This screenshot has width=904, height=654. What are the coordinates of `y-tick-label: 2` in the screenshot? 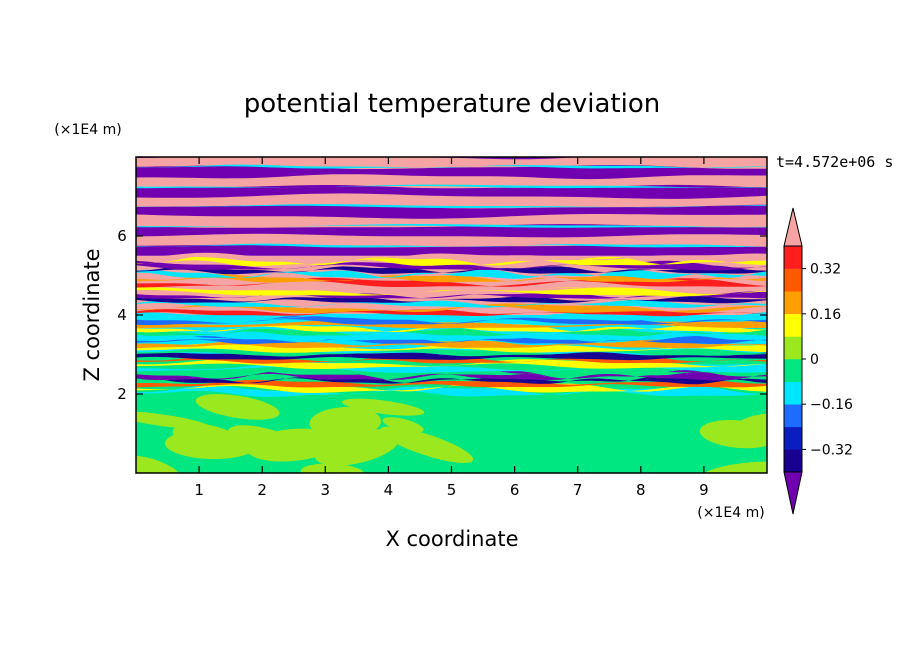 It's located at (122, 394).